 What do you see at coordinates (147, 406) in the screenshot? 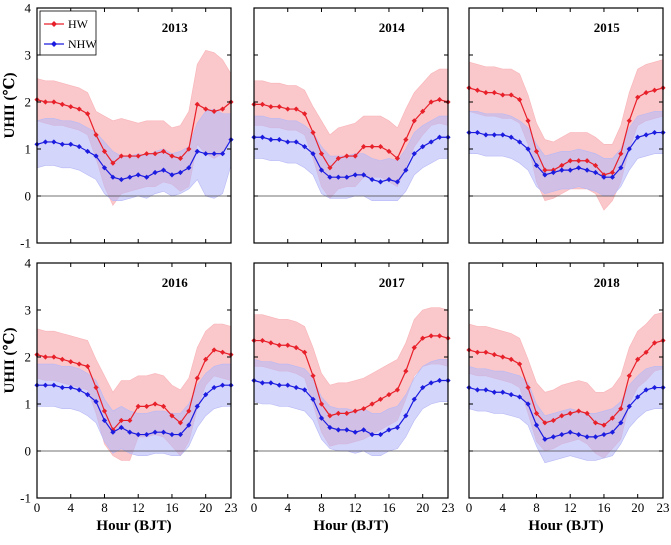
I see `hw-point-2016-h13` at bounding box center [147, 406].